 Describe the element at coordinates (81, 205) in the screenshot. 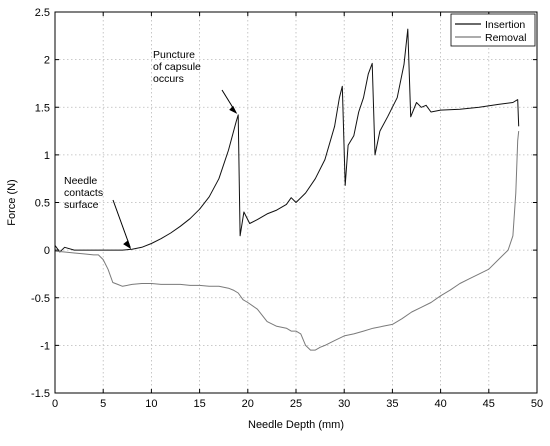

I see `annotation-line: surface` at that location.